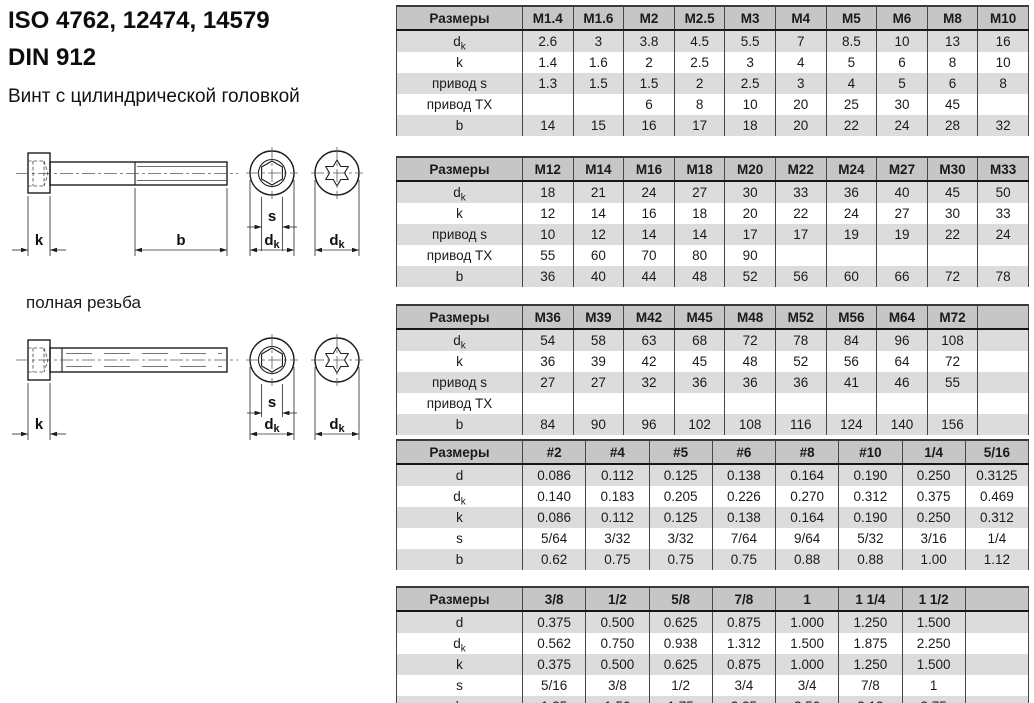  I want to click on table-row: привод s 10 12 14 14 17 17 19 19 22 24, so click(712, 234).